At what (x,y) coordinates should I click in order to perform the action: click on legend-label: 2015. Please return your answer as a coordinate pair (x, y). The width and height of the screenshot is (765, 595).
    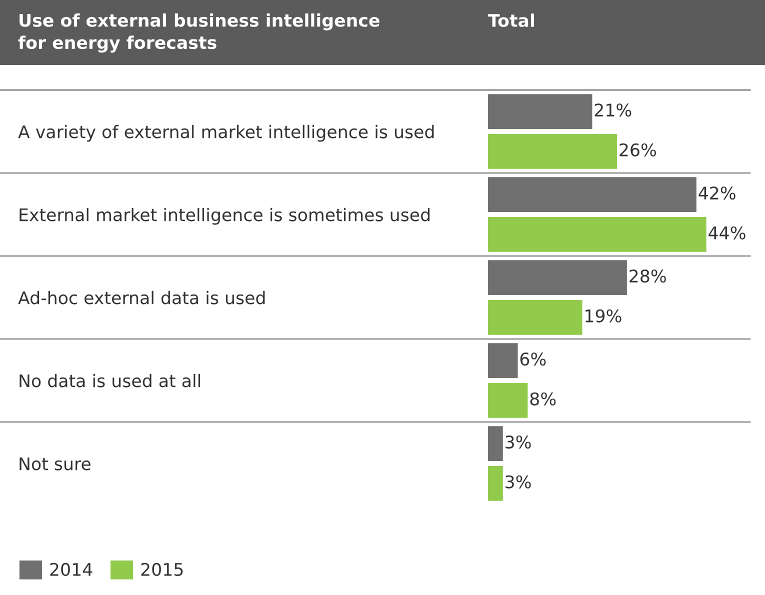
    Looking at the image, I should click on (162, 569).